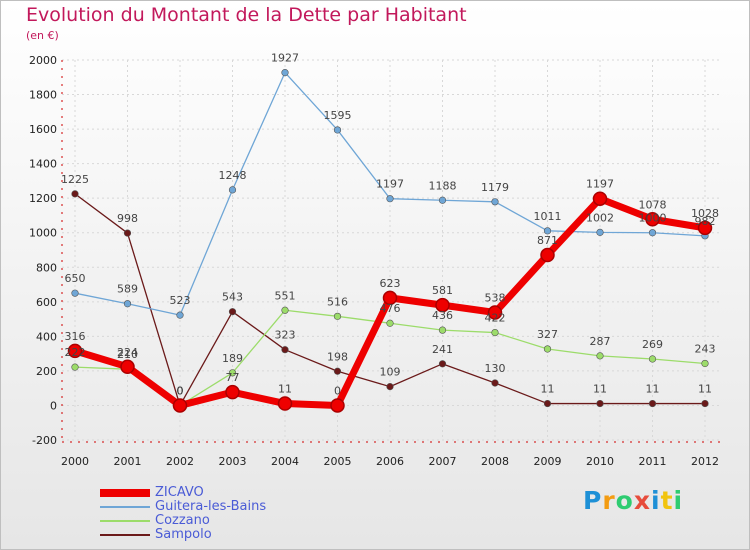 The width and height of the screenshot is (750, 550). I want to click on logo-letter: i, so click(678, 500).